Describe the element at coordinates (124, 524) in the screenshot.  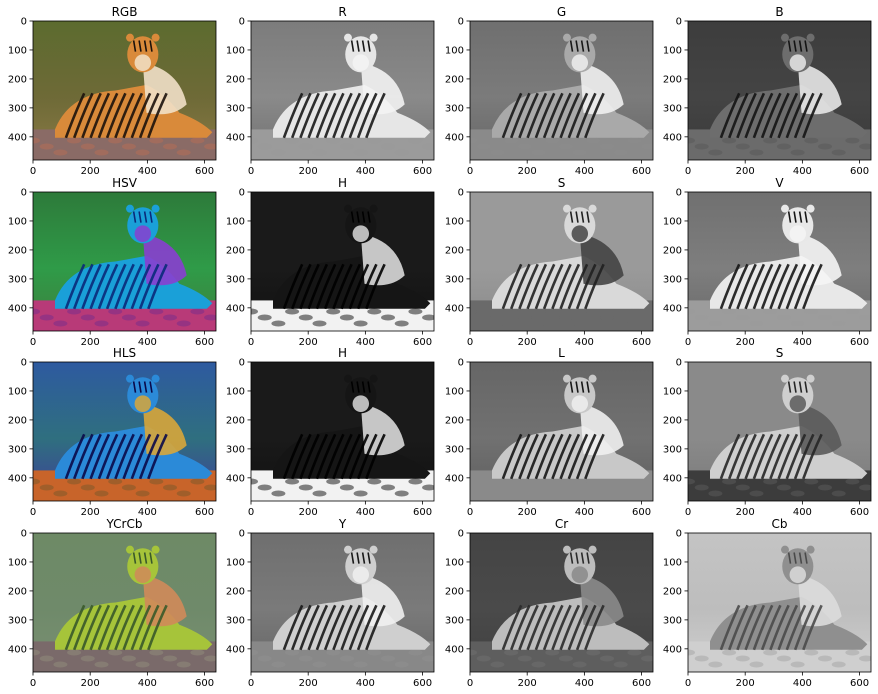
I see `panel-title: YCrCb` at that location.